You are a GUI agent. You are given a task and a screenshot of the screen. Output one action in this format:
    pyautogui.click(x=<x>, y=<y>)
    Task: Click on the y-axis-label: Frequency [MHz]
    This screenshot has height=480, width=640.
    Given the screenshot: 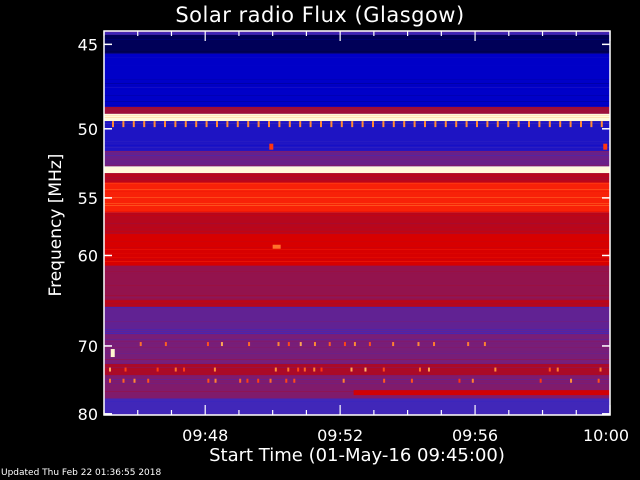 What is the action you would take?
    pyautogui.click(x=56, y=225)
    